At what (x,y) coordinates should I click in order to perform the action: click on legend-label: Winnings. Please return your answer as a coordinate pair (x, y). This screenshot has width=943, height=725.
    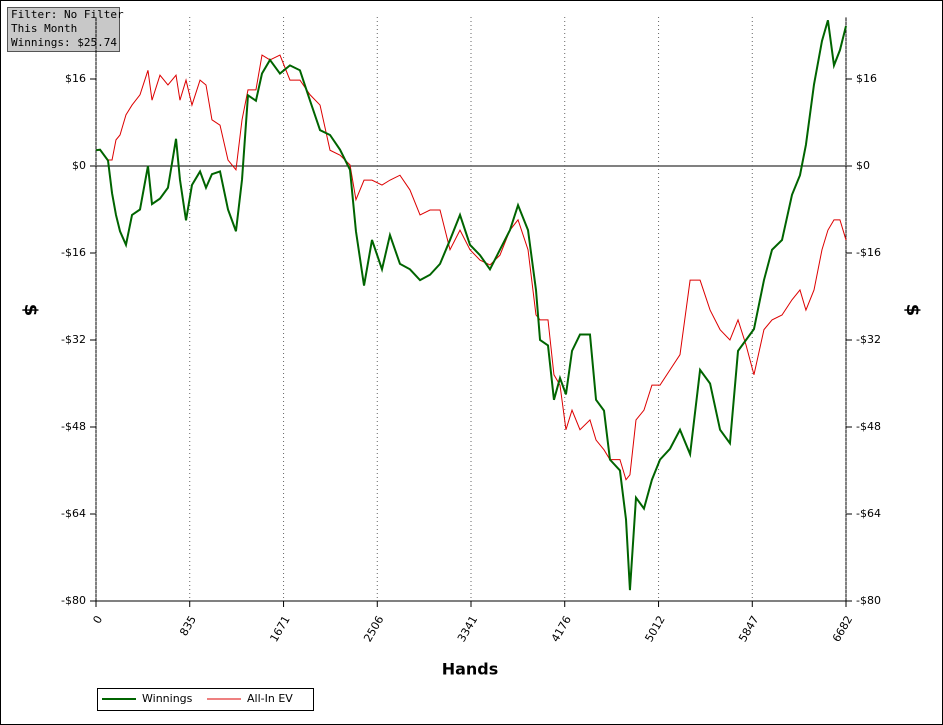
    Looking at the image, I should click on (167, 698).